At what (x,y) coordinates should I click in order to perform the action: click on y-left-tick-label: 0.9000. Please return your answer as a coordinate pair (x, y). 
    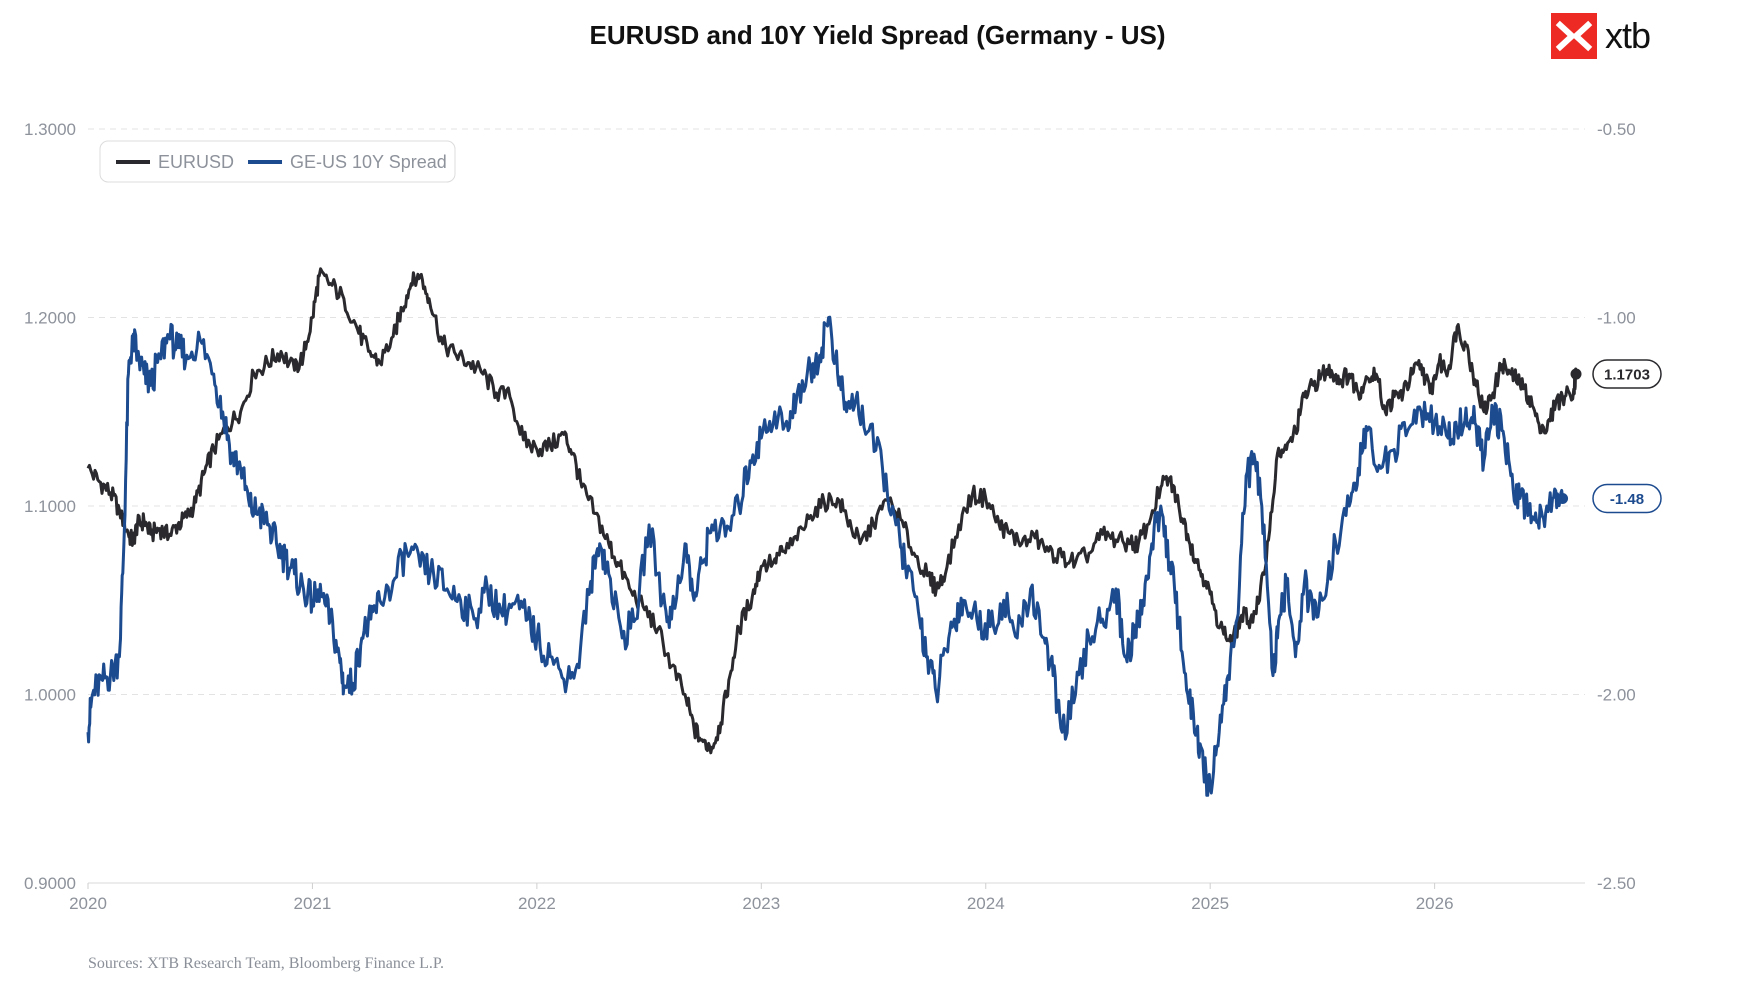
    Looking at the image, I should click on (50, 883).